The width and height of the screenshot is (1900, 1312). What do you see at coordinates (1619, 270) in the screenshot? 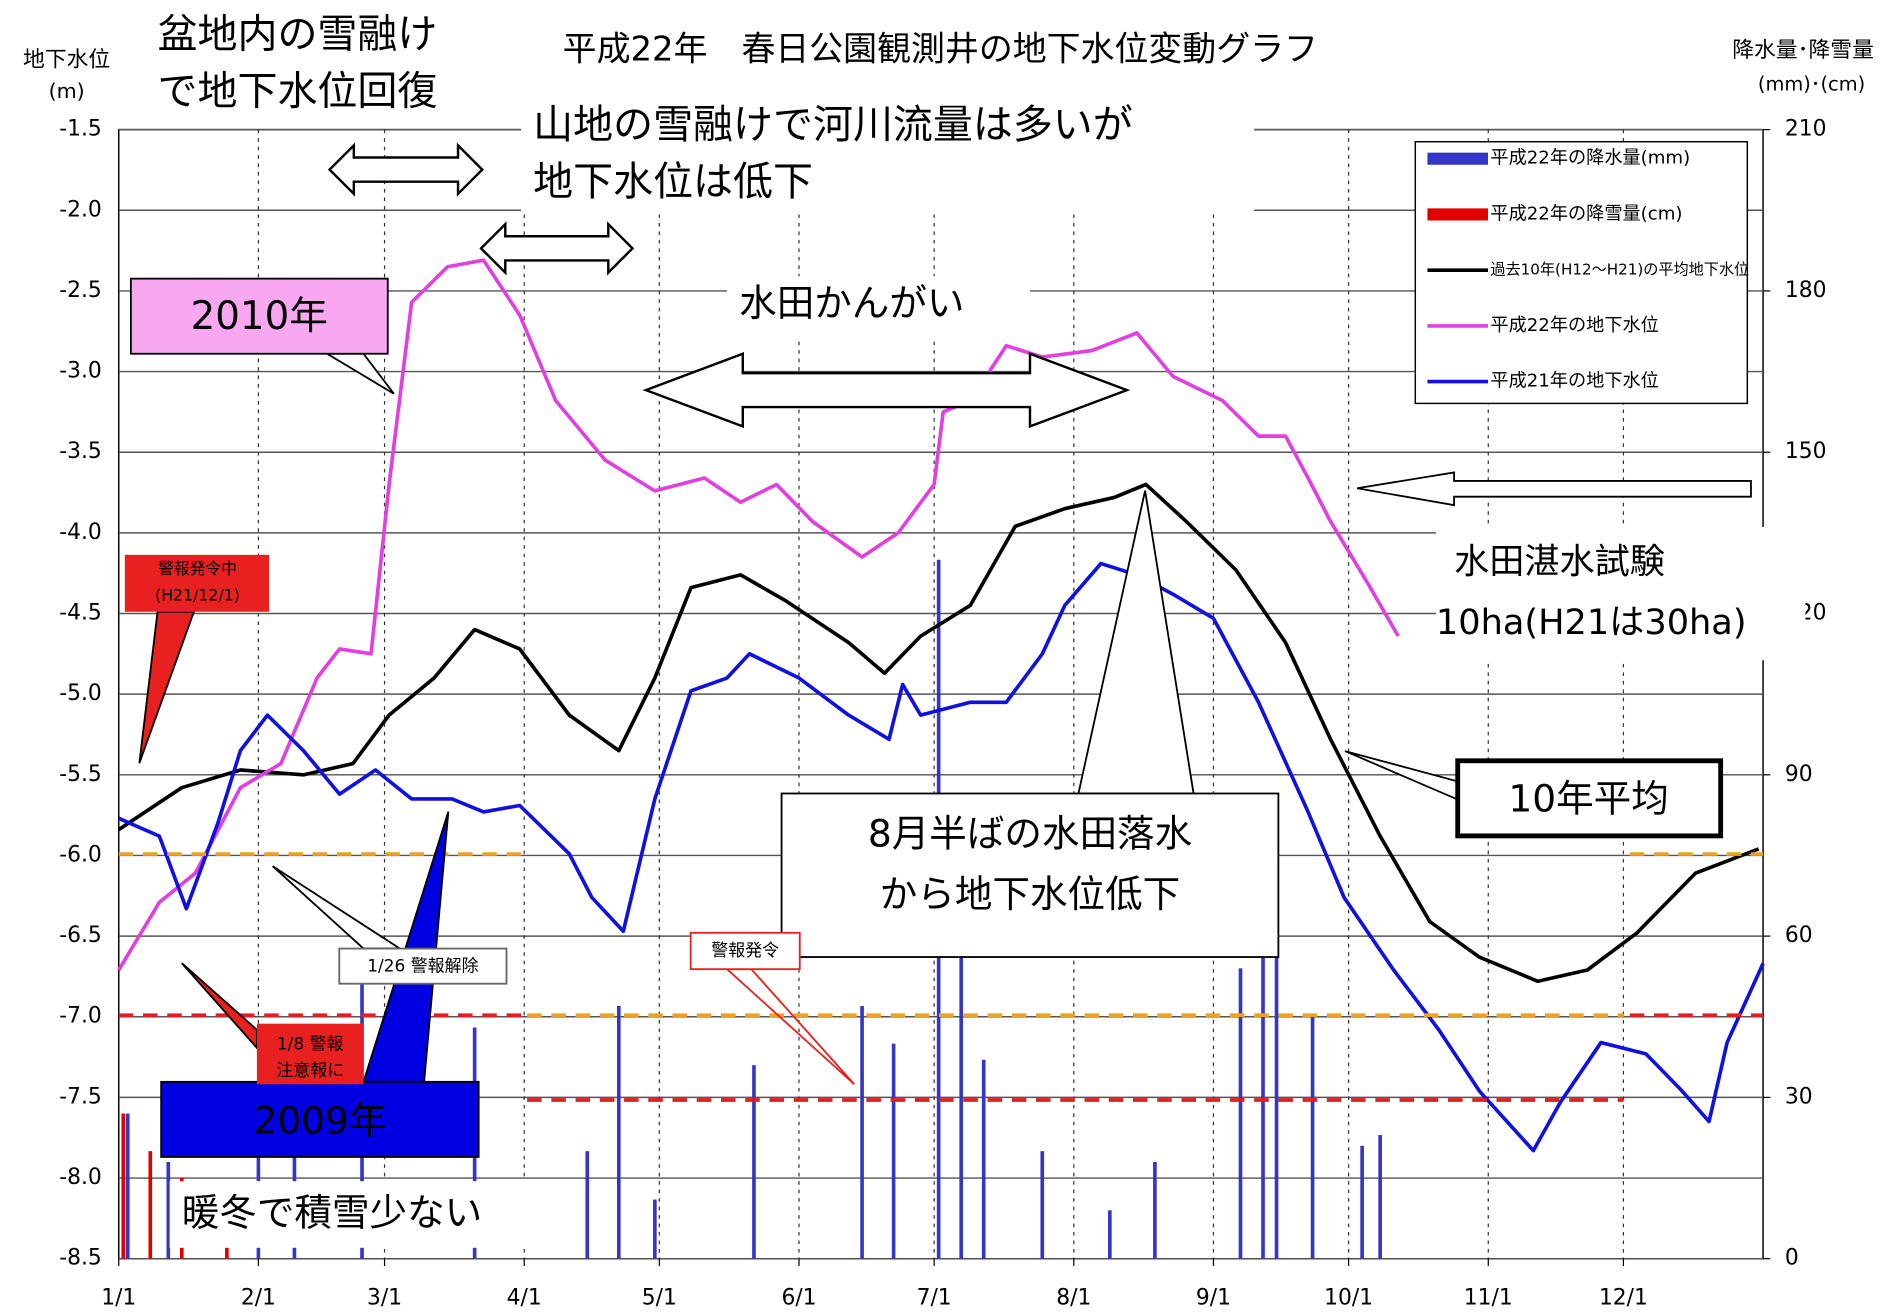
I see `legend-label: 過去10年(H12～H21)の平均地下水位` at bounding box center [1619, 270].